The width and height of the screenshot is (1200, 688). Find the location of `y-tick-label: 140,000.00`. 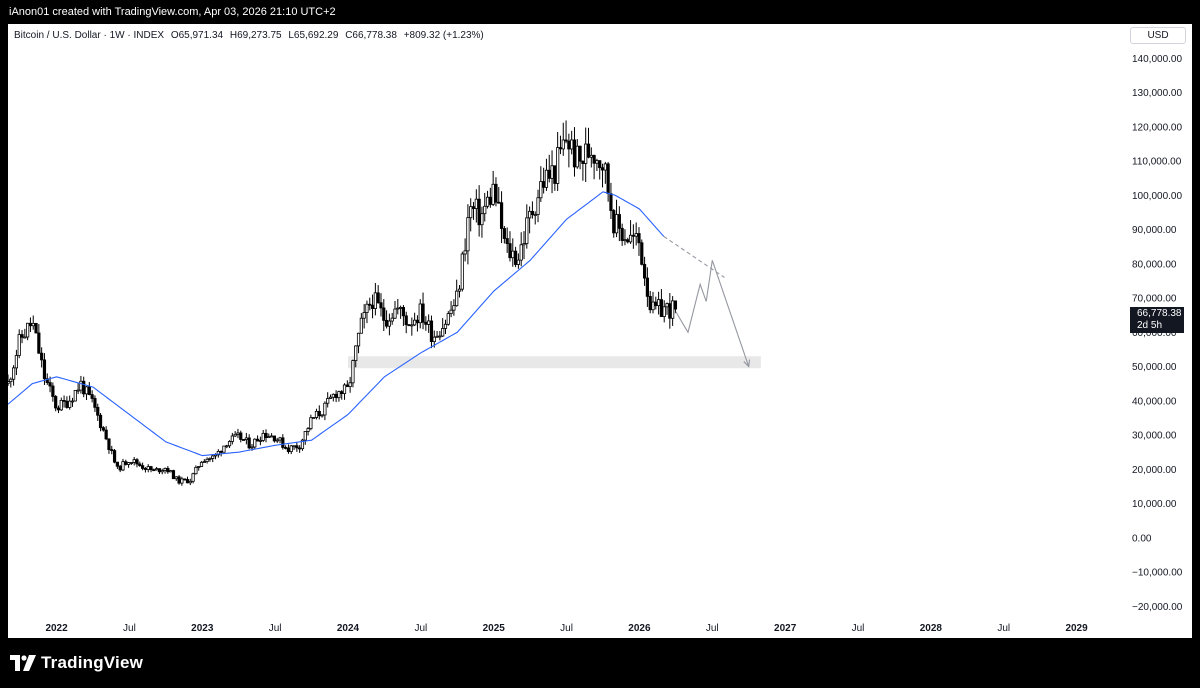

y-tick-label: 140,000.00 is located at coordinates (1157, 59).